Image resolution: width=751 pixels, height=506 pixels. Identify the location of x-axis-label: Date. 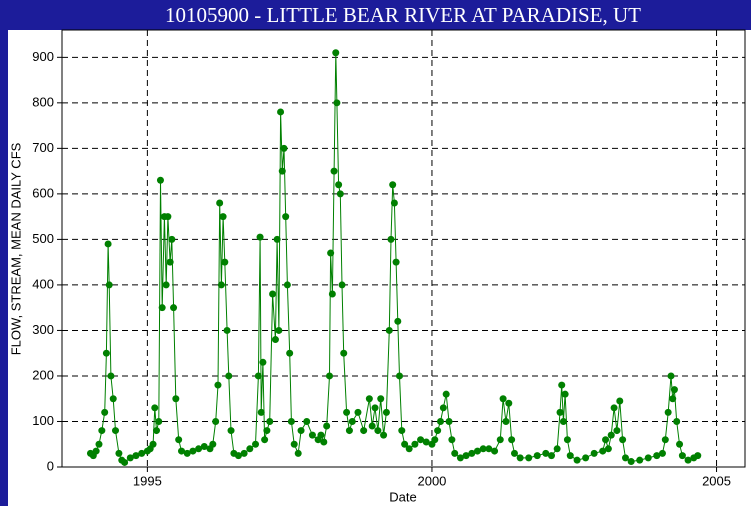
(402, 496).